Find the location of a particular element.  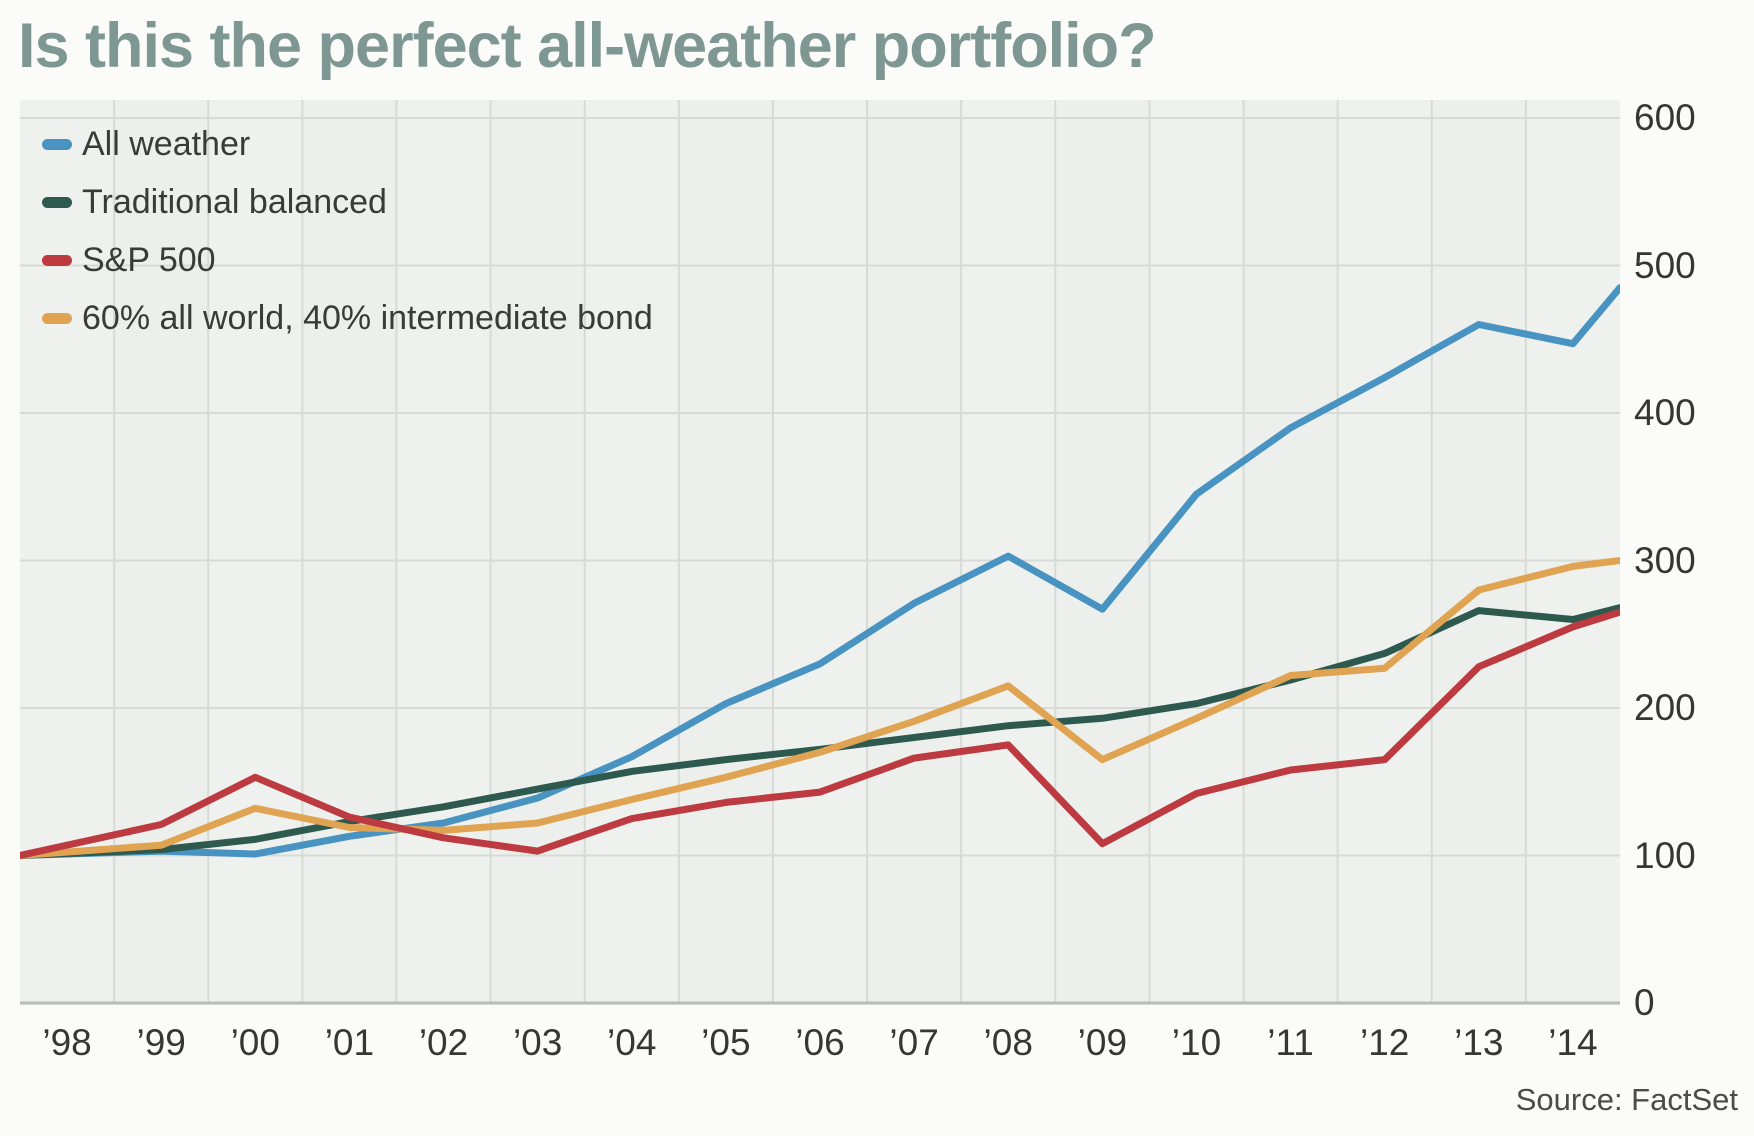

legend-label: 60% all world, 40% intermediate bond is located at coordinates (367, 318).